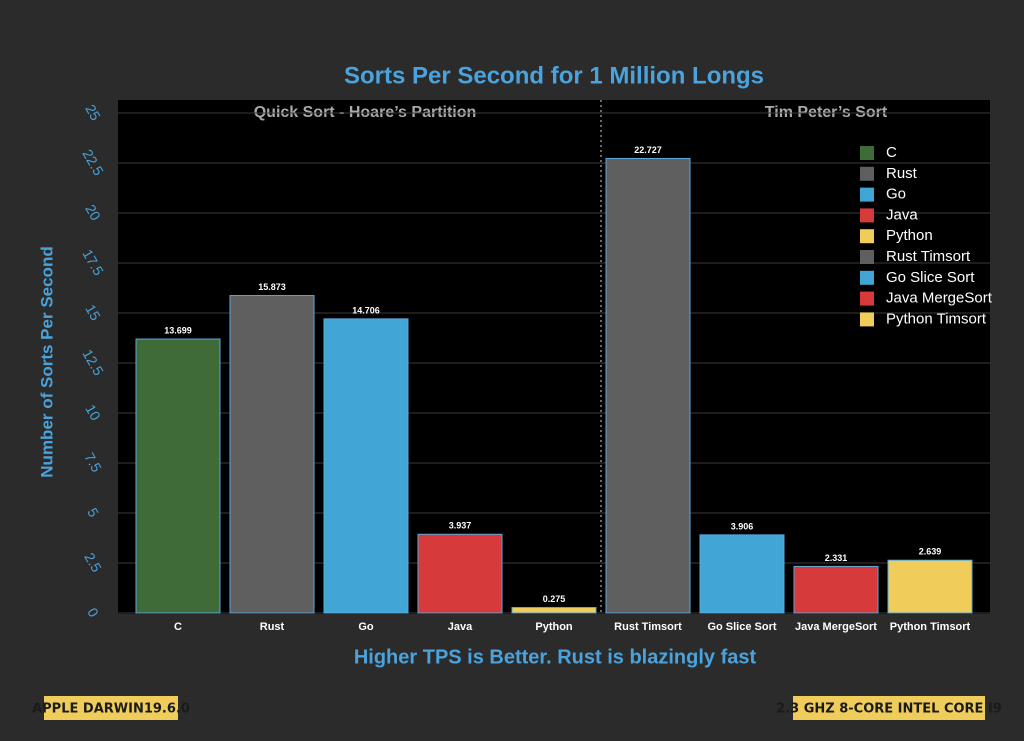  I want to click on x-tick-label: Java, so click(460, 627).